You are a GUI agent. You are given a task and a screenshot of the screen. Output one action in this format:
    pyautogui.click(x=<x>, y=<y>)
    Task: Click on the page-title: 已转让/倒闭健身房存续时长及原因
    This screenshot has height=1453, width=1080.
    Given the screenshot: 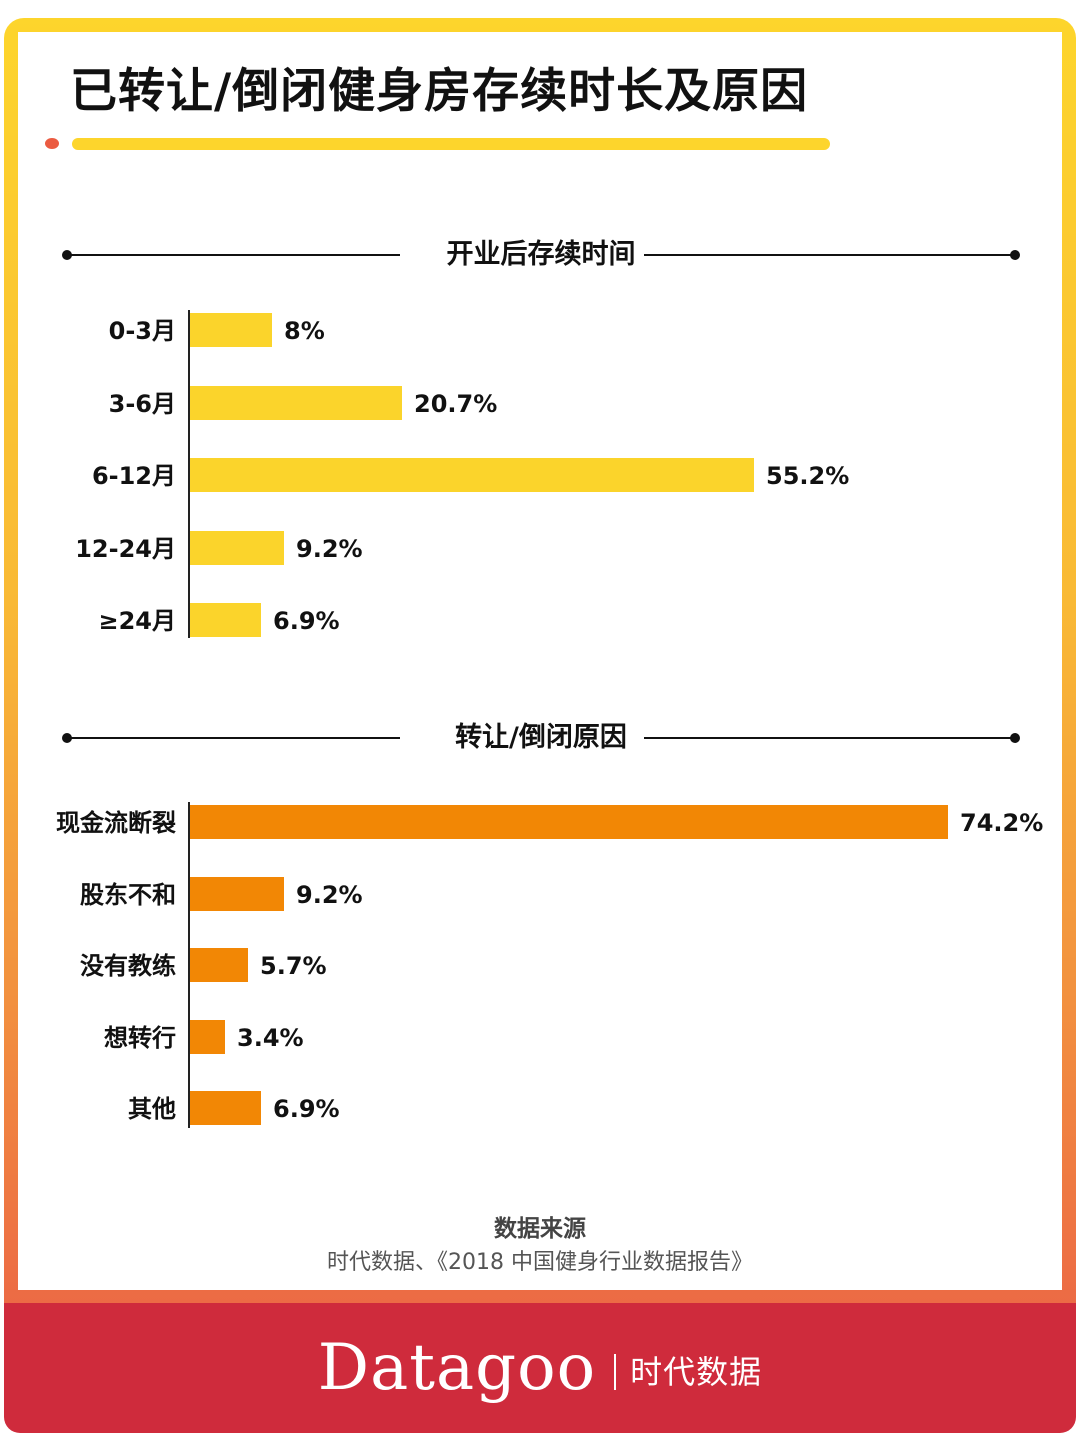 What is the action you would take?
    pyautogui.click(x=439, y=91)
    